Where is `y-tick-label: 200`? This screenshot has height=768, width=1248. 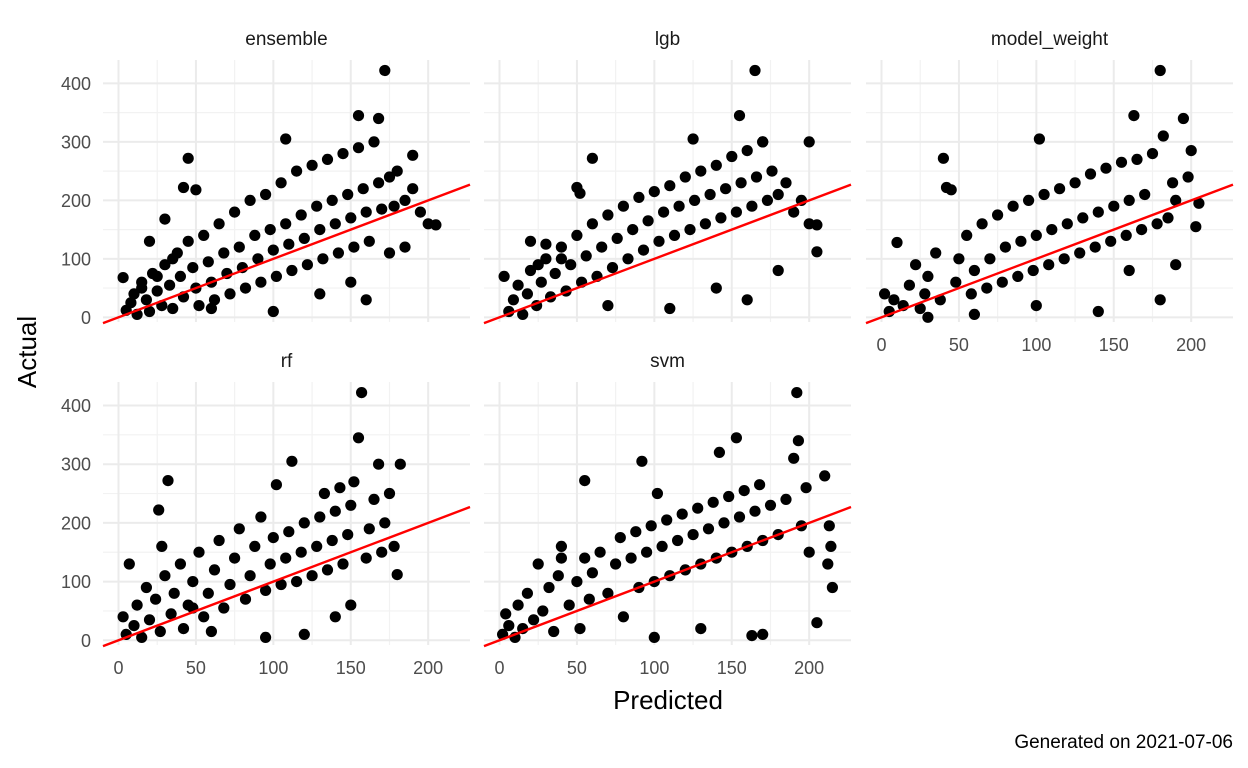
y-tick-label: 200 is located at coordinates (76, 523).